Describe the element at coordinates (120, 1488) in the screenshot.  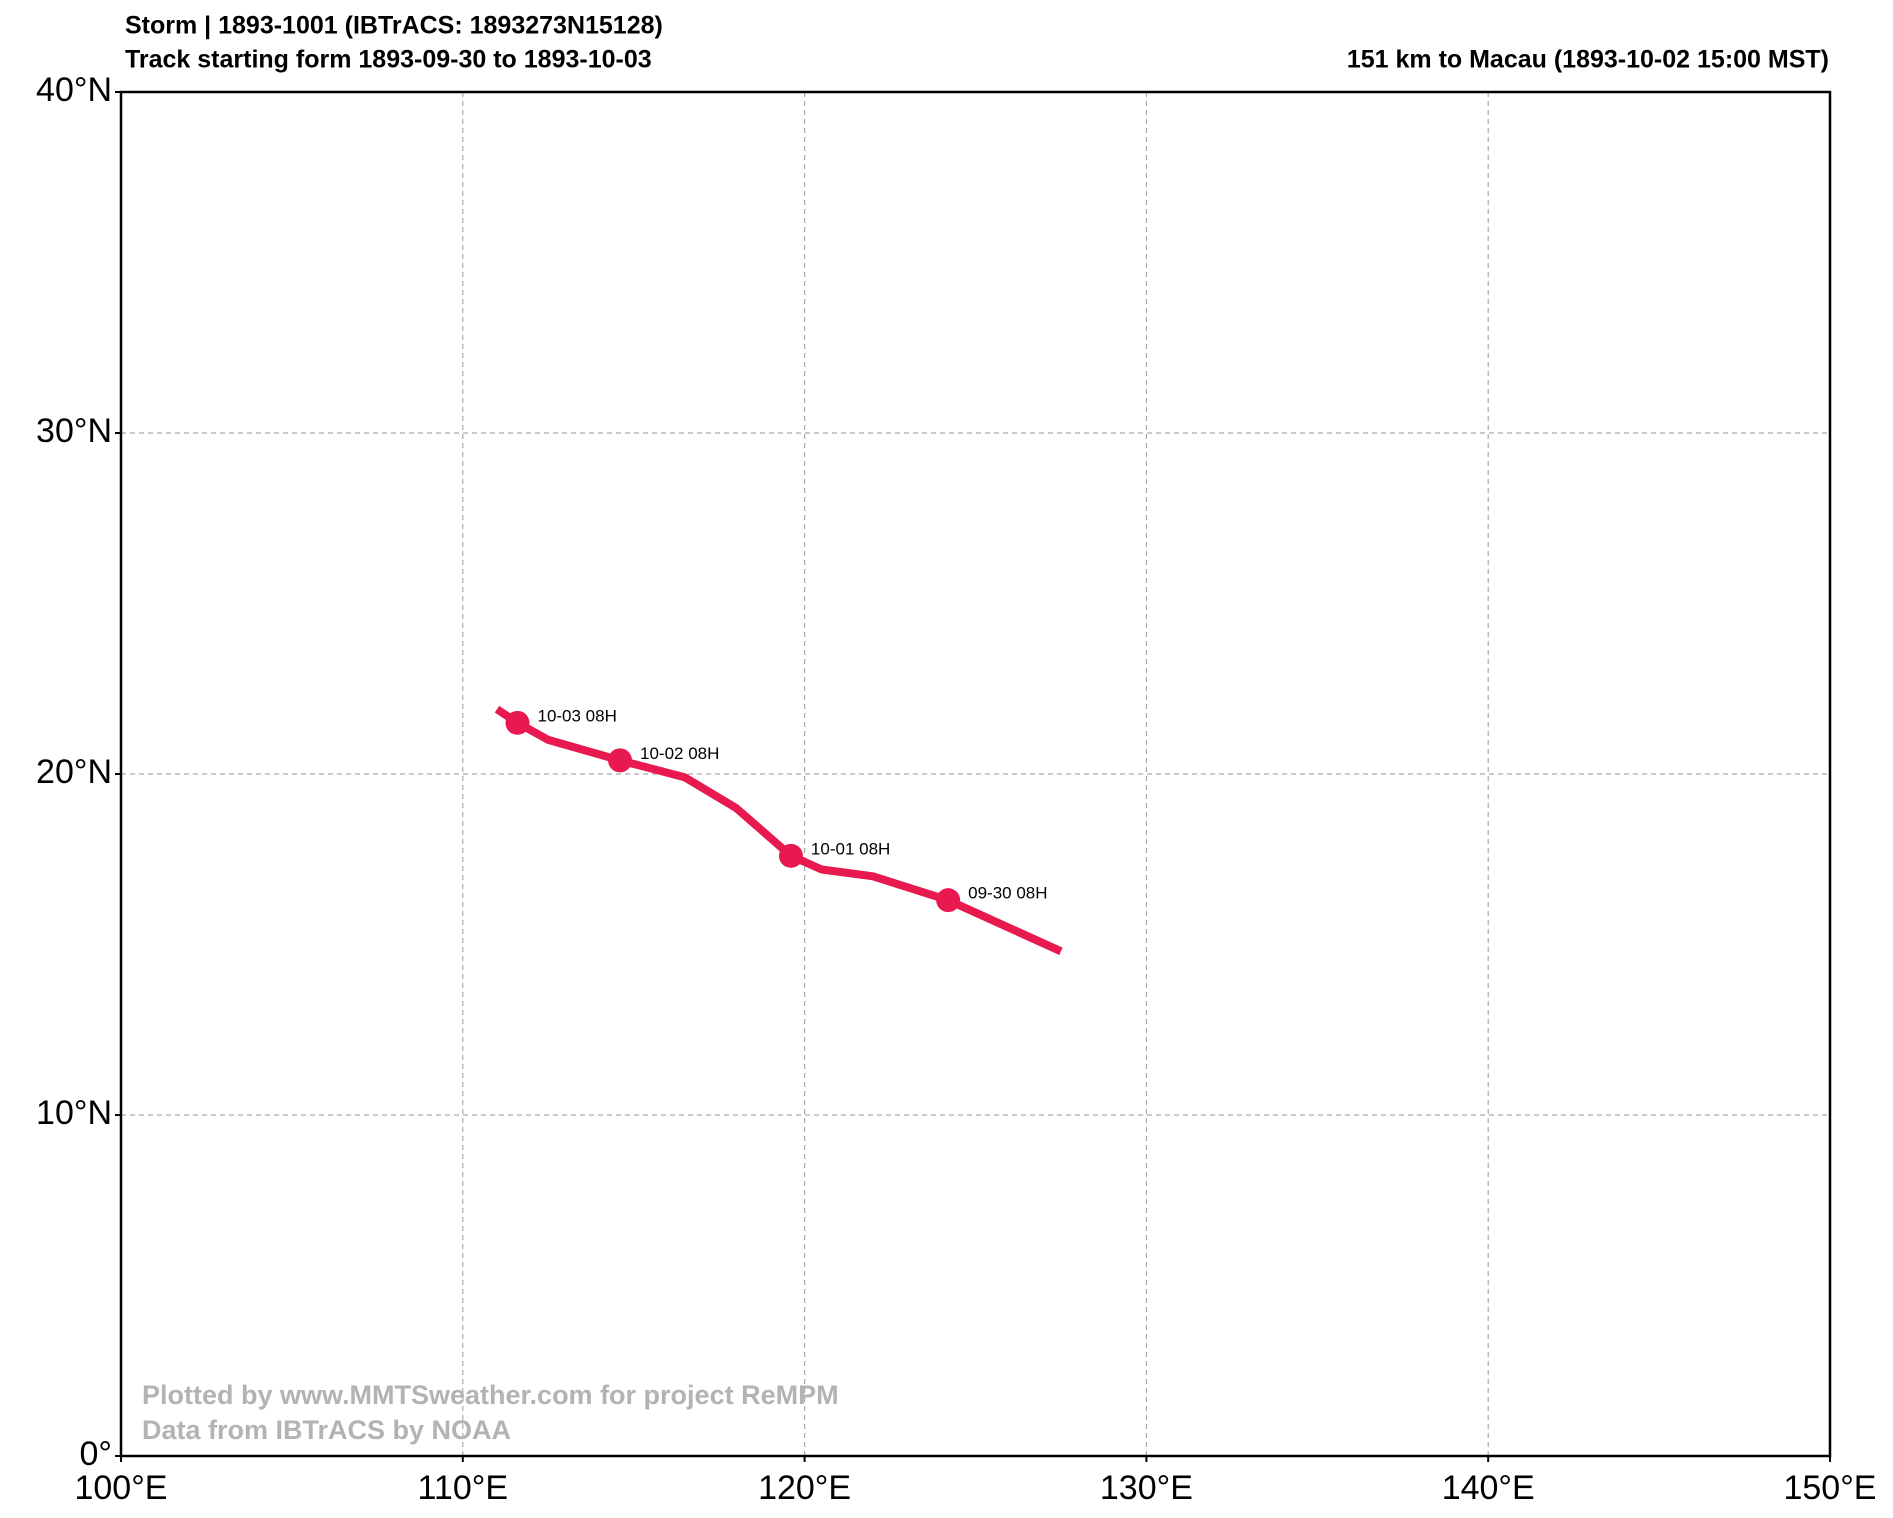
I see `x-tick-label: 100°E` at that location.